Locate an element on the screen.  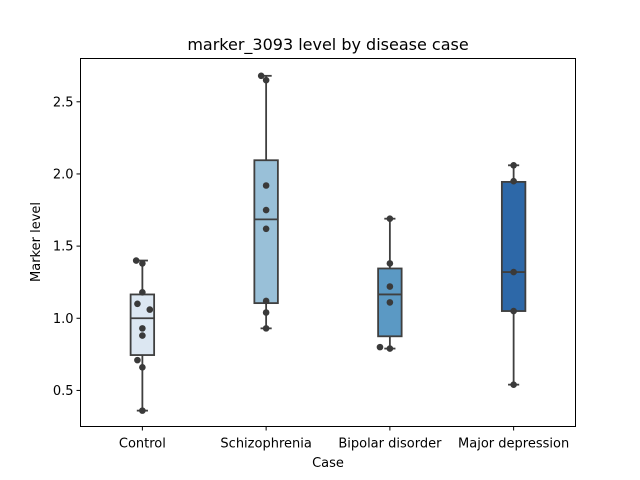
y-tick-label: 2.5 is located at coordinates (63, 102).